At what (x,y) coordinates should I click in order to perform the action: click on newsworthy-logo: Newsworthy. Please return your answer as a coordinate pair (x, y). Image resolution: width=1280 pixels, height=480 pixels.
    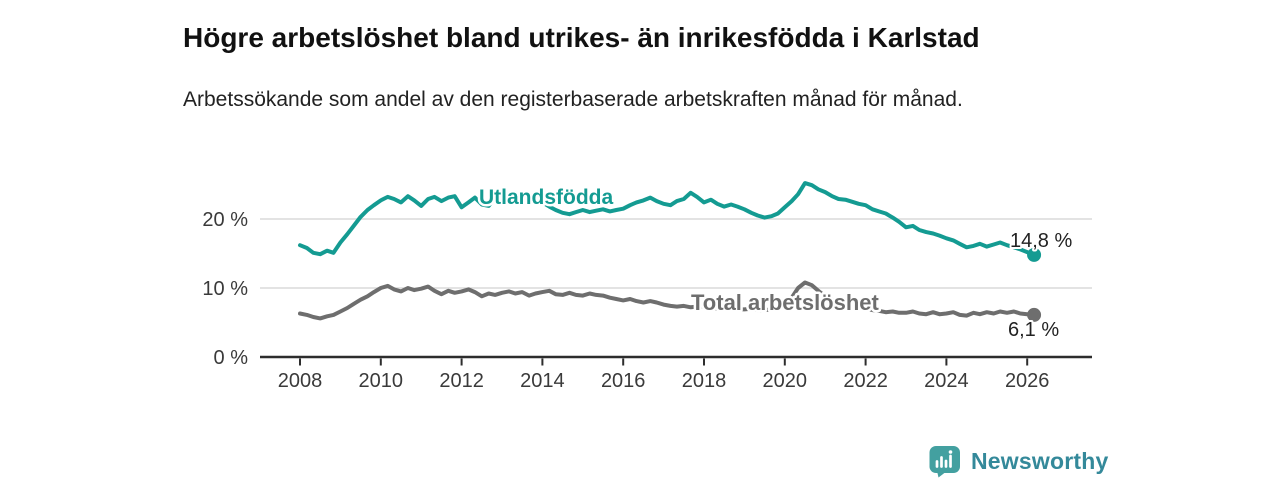
    Looking at the image, I should click on (1018, 461).